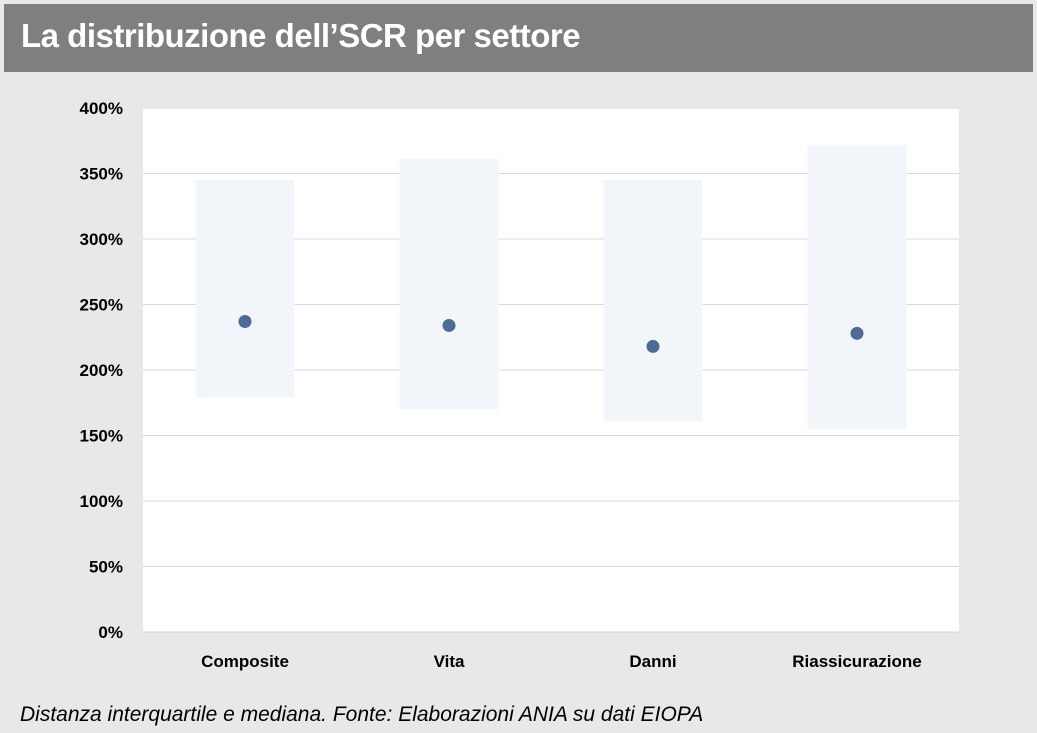 This screenshot has width=1037, height=733. Describe the element at coordinates (101, 239) in the screenshot. I see `y-tick-label: 300%` at that location.